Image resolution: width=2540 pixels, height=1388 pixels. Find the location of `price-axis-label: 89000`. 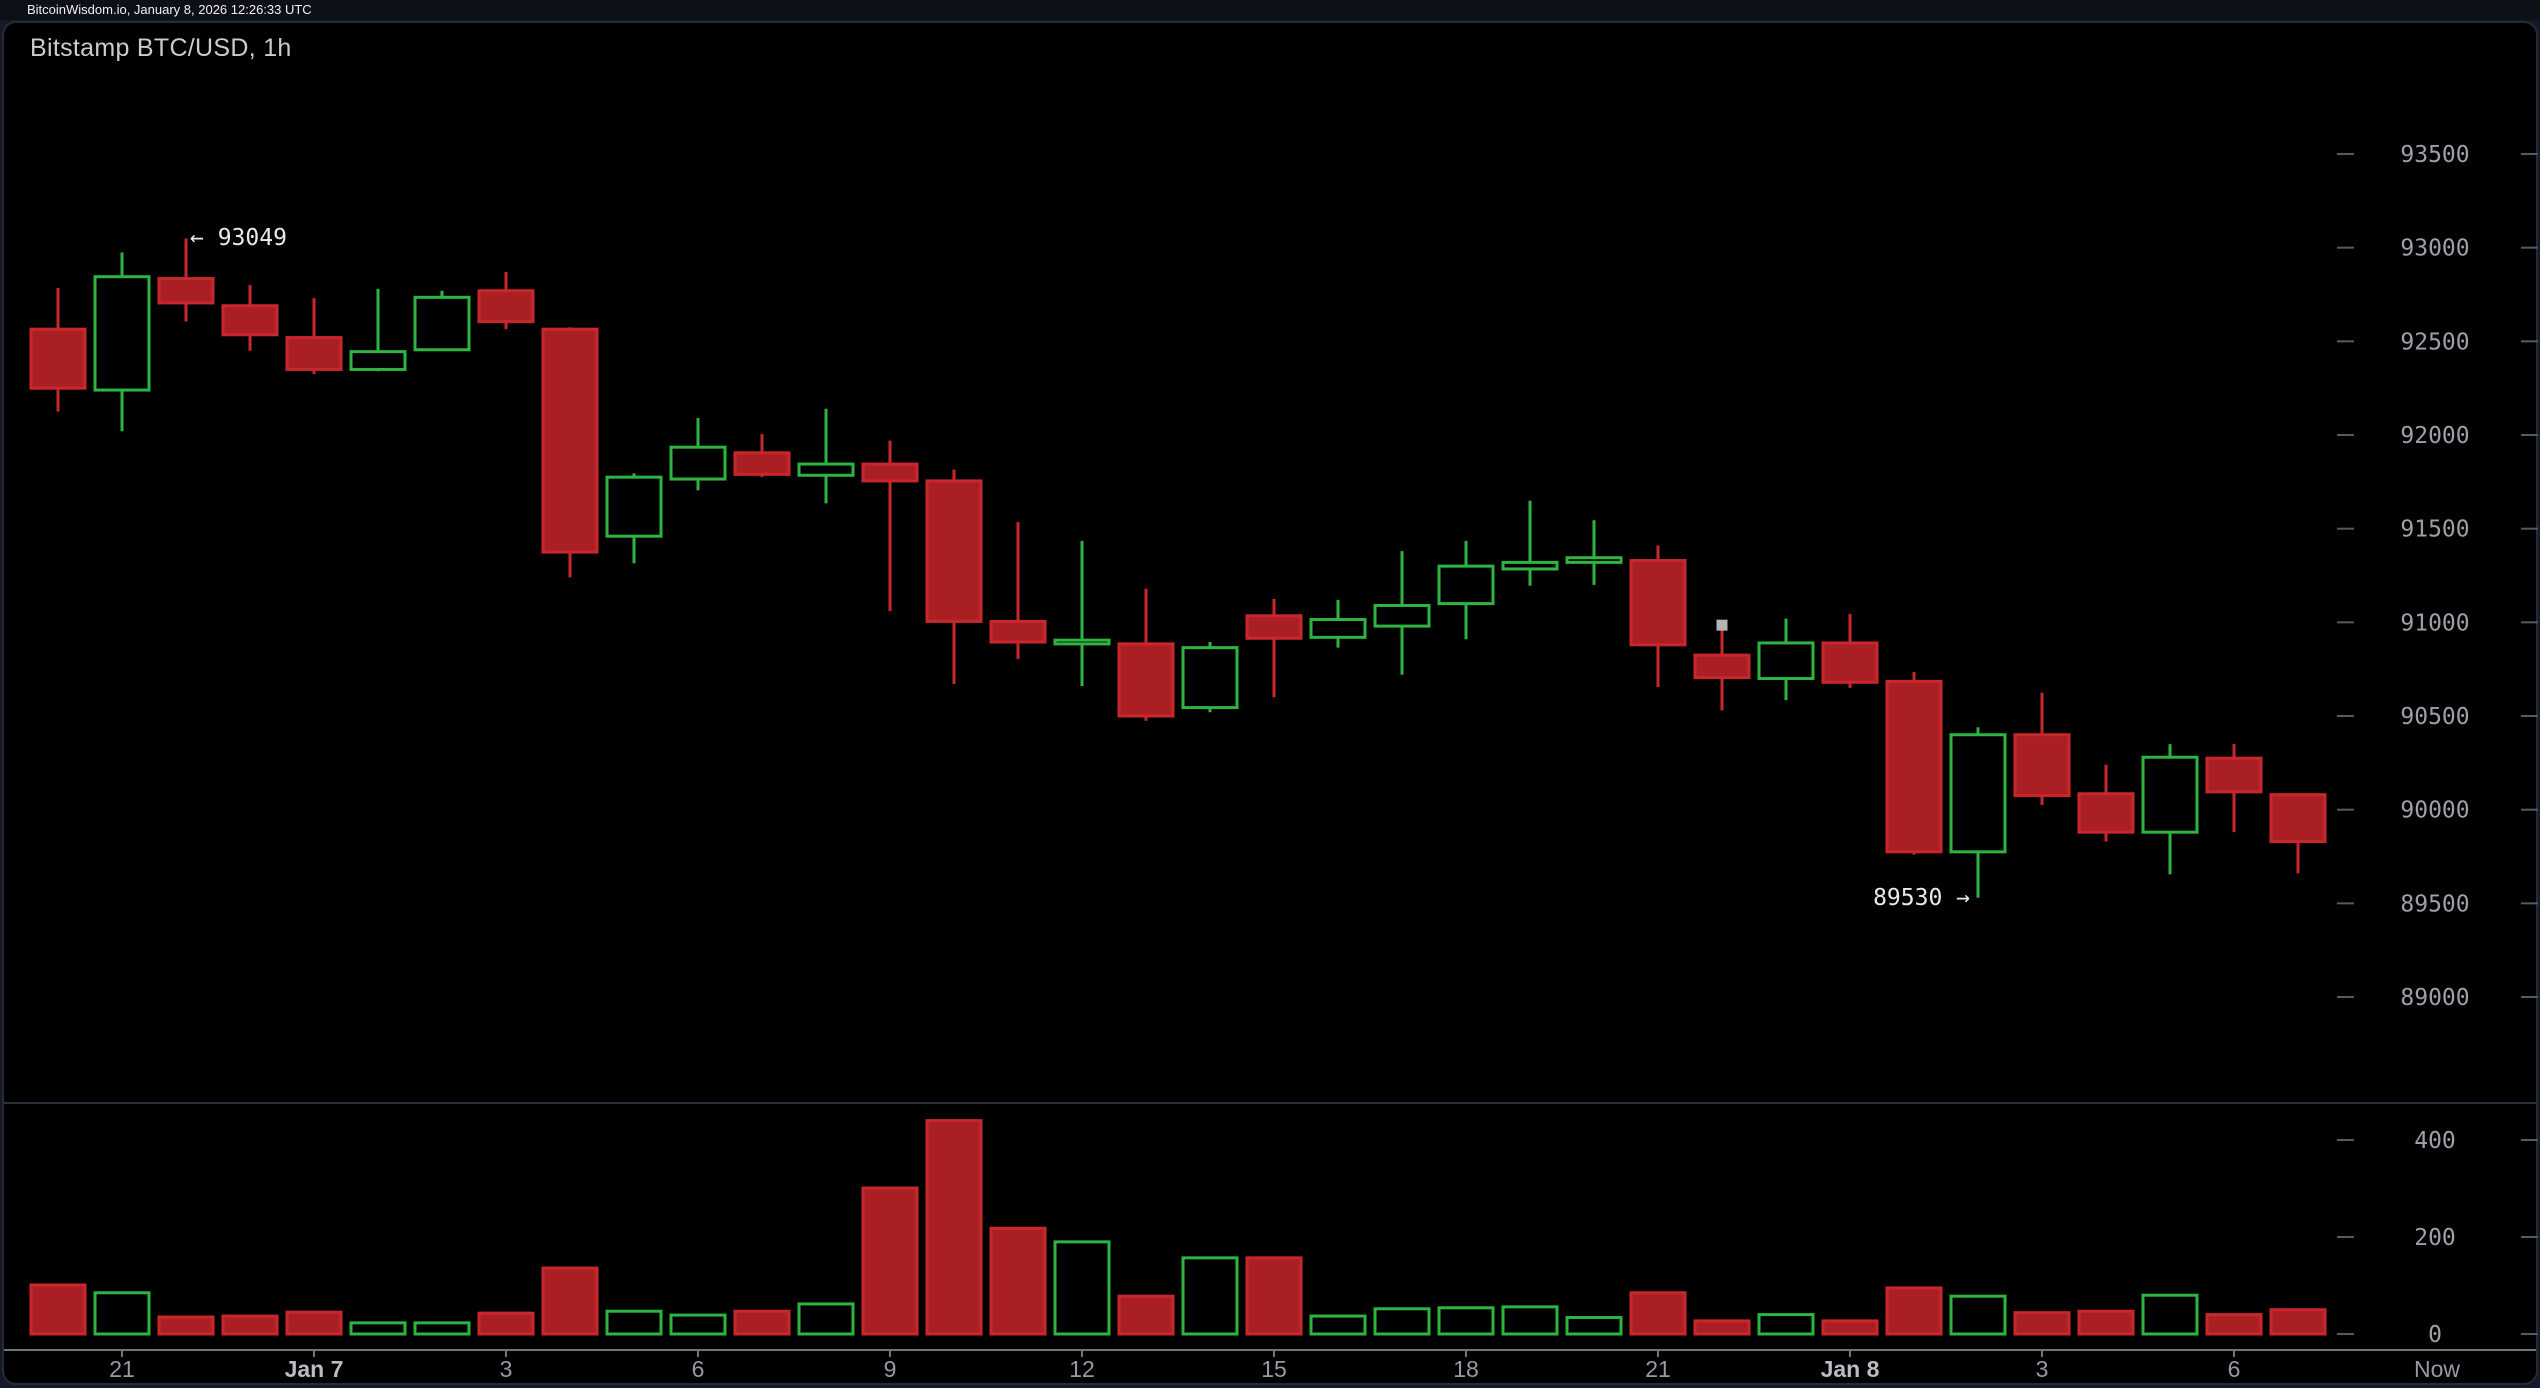

price-axis-label: 89000 is located at coordinates (2434, 998).